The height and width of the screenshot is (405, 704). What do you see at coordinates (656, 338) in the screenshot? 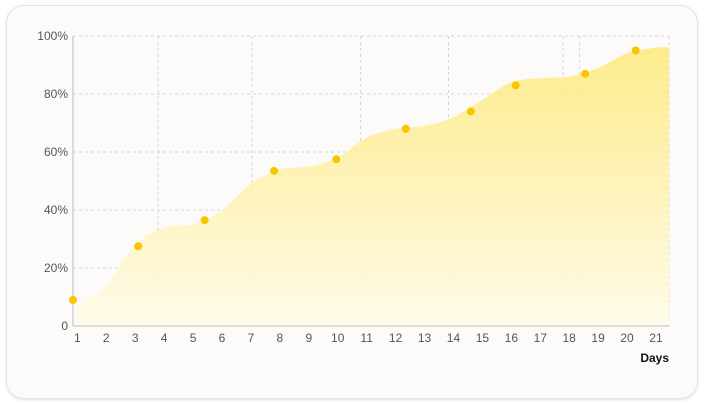
I see `x-tick-label: 21` at bounding box center [656, 338].